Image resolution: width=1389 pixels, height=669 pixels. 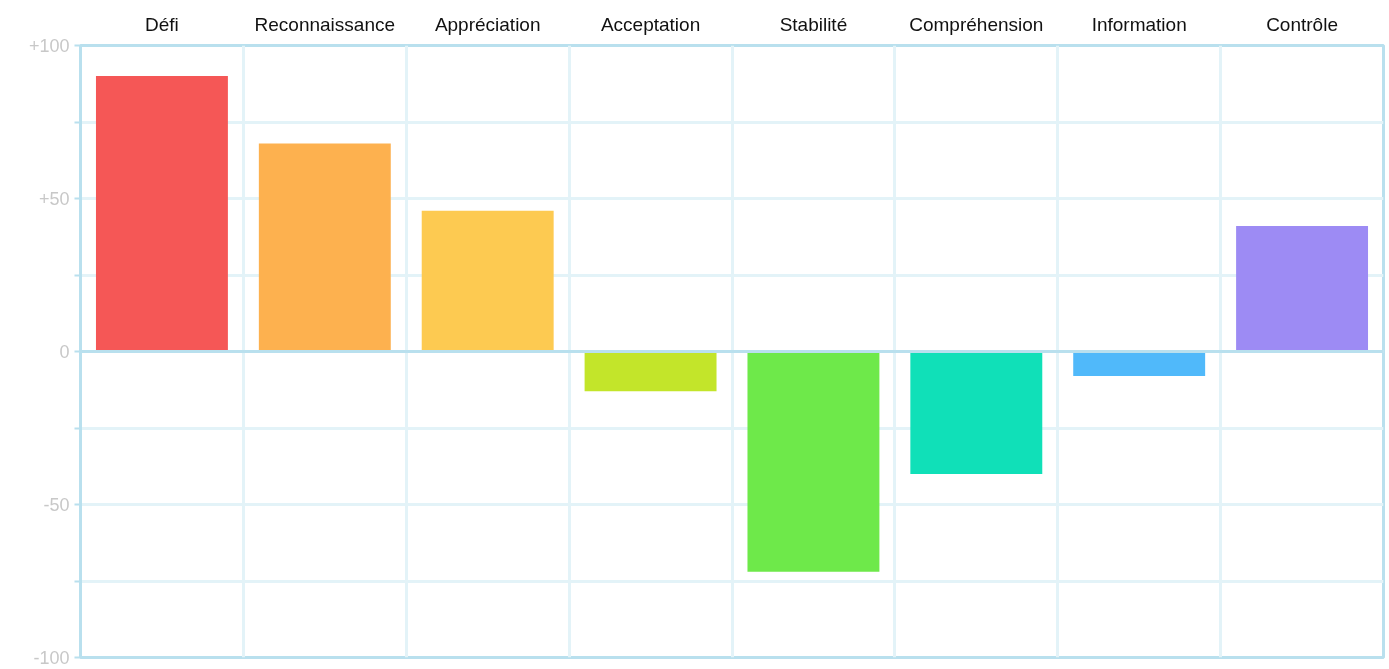 I want to click on x-tick-label: Défi, so click(x=162, y=24).